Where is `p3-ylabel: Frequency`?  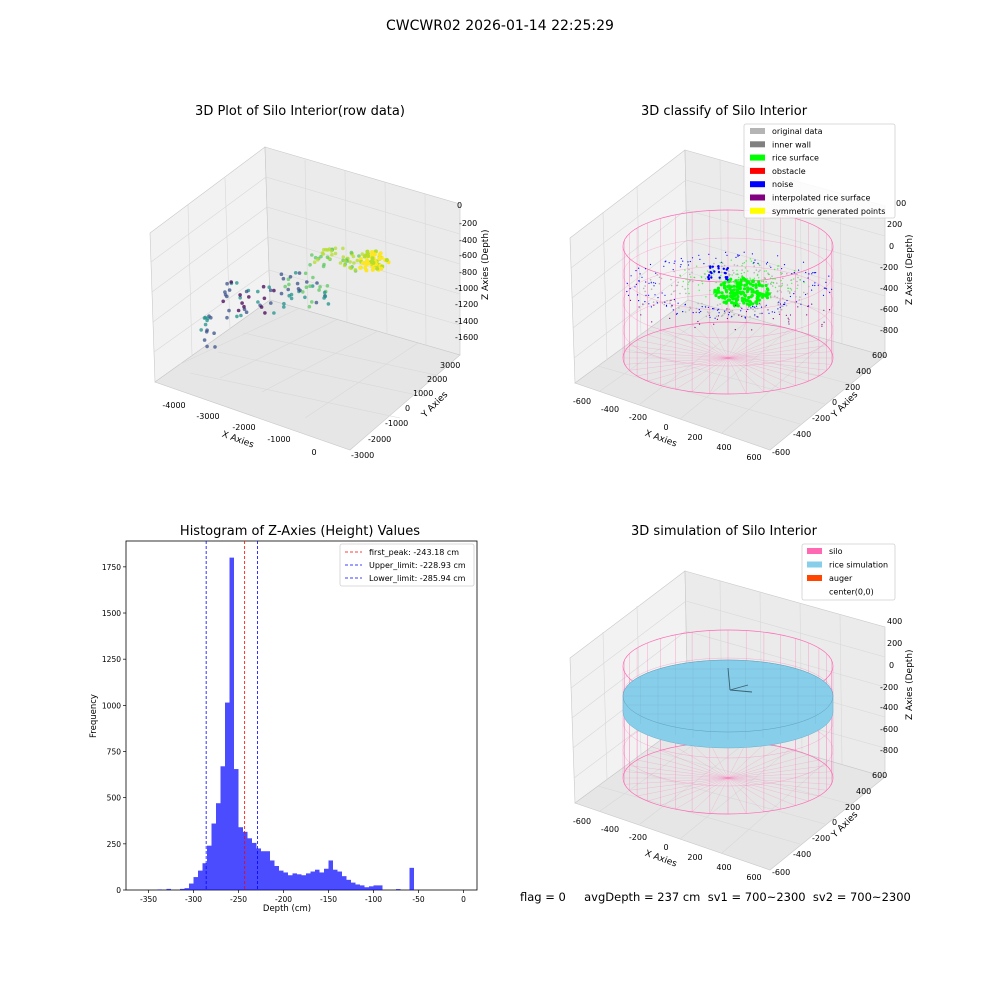
p3-ylabel: Frequency is located at coordinates (94, 716).